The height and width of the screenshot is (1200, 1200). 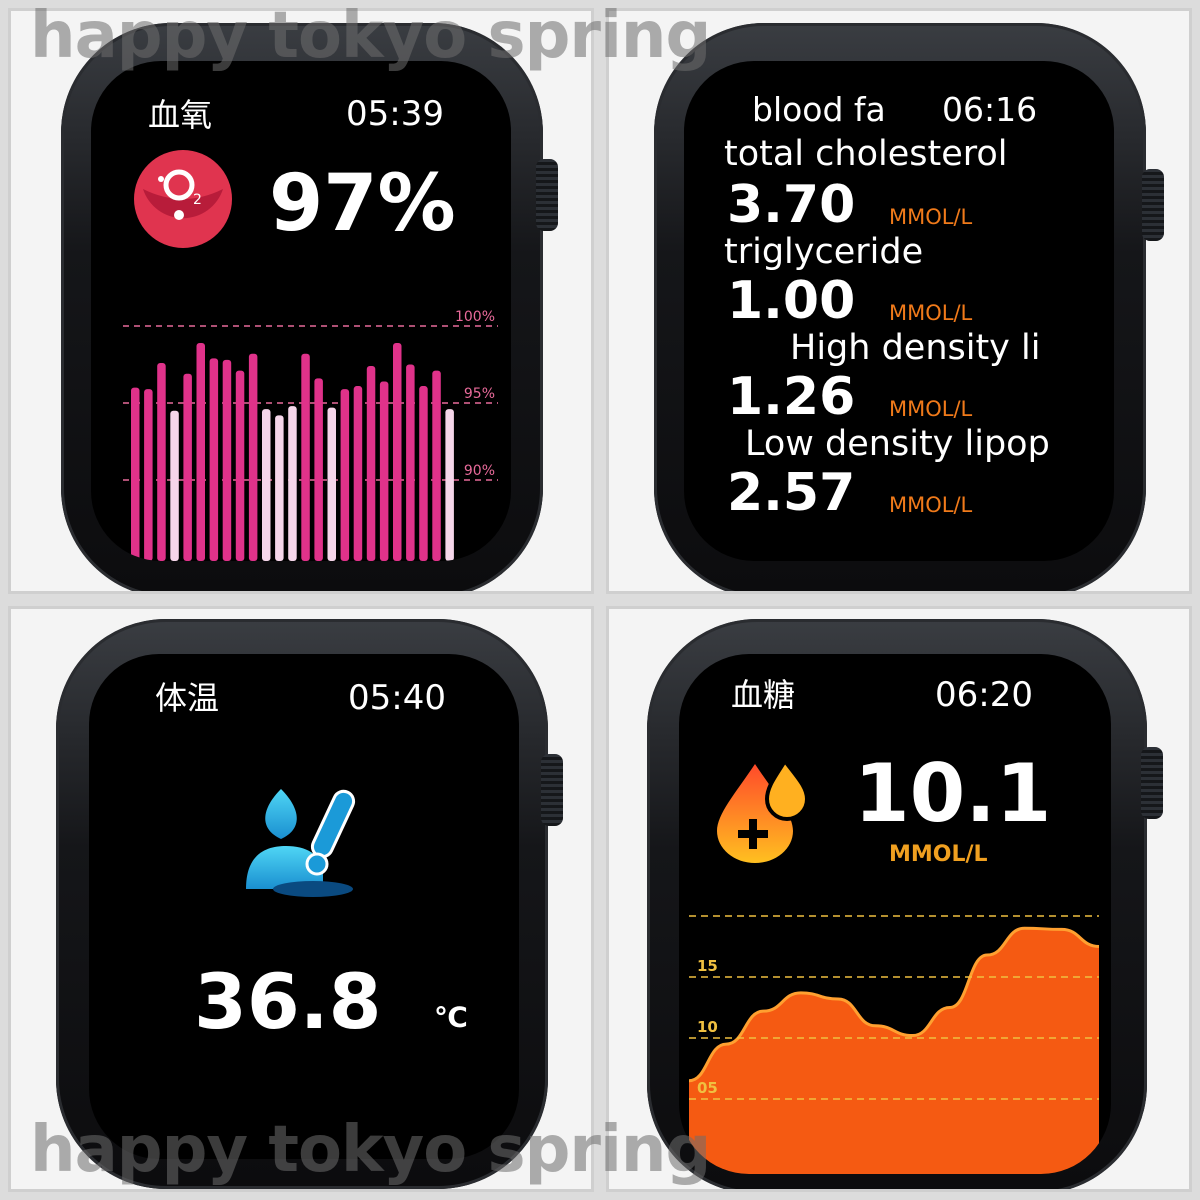 I want to click on area-fill, so click(x=894, y=1051).